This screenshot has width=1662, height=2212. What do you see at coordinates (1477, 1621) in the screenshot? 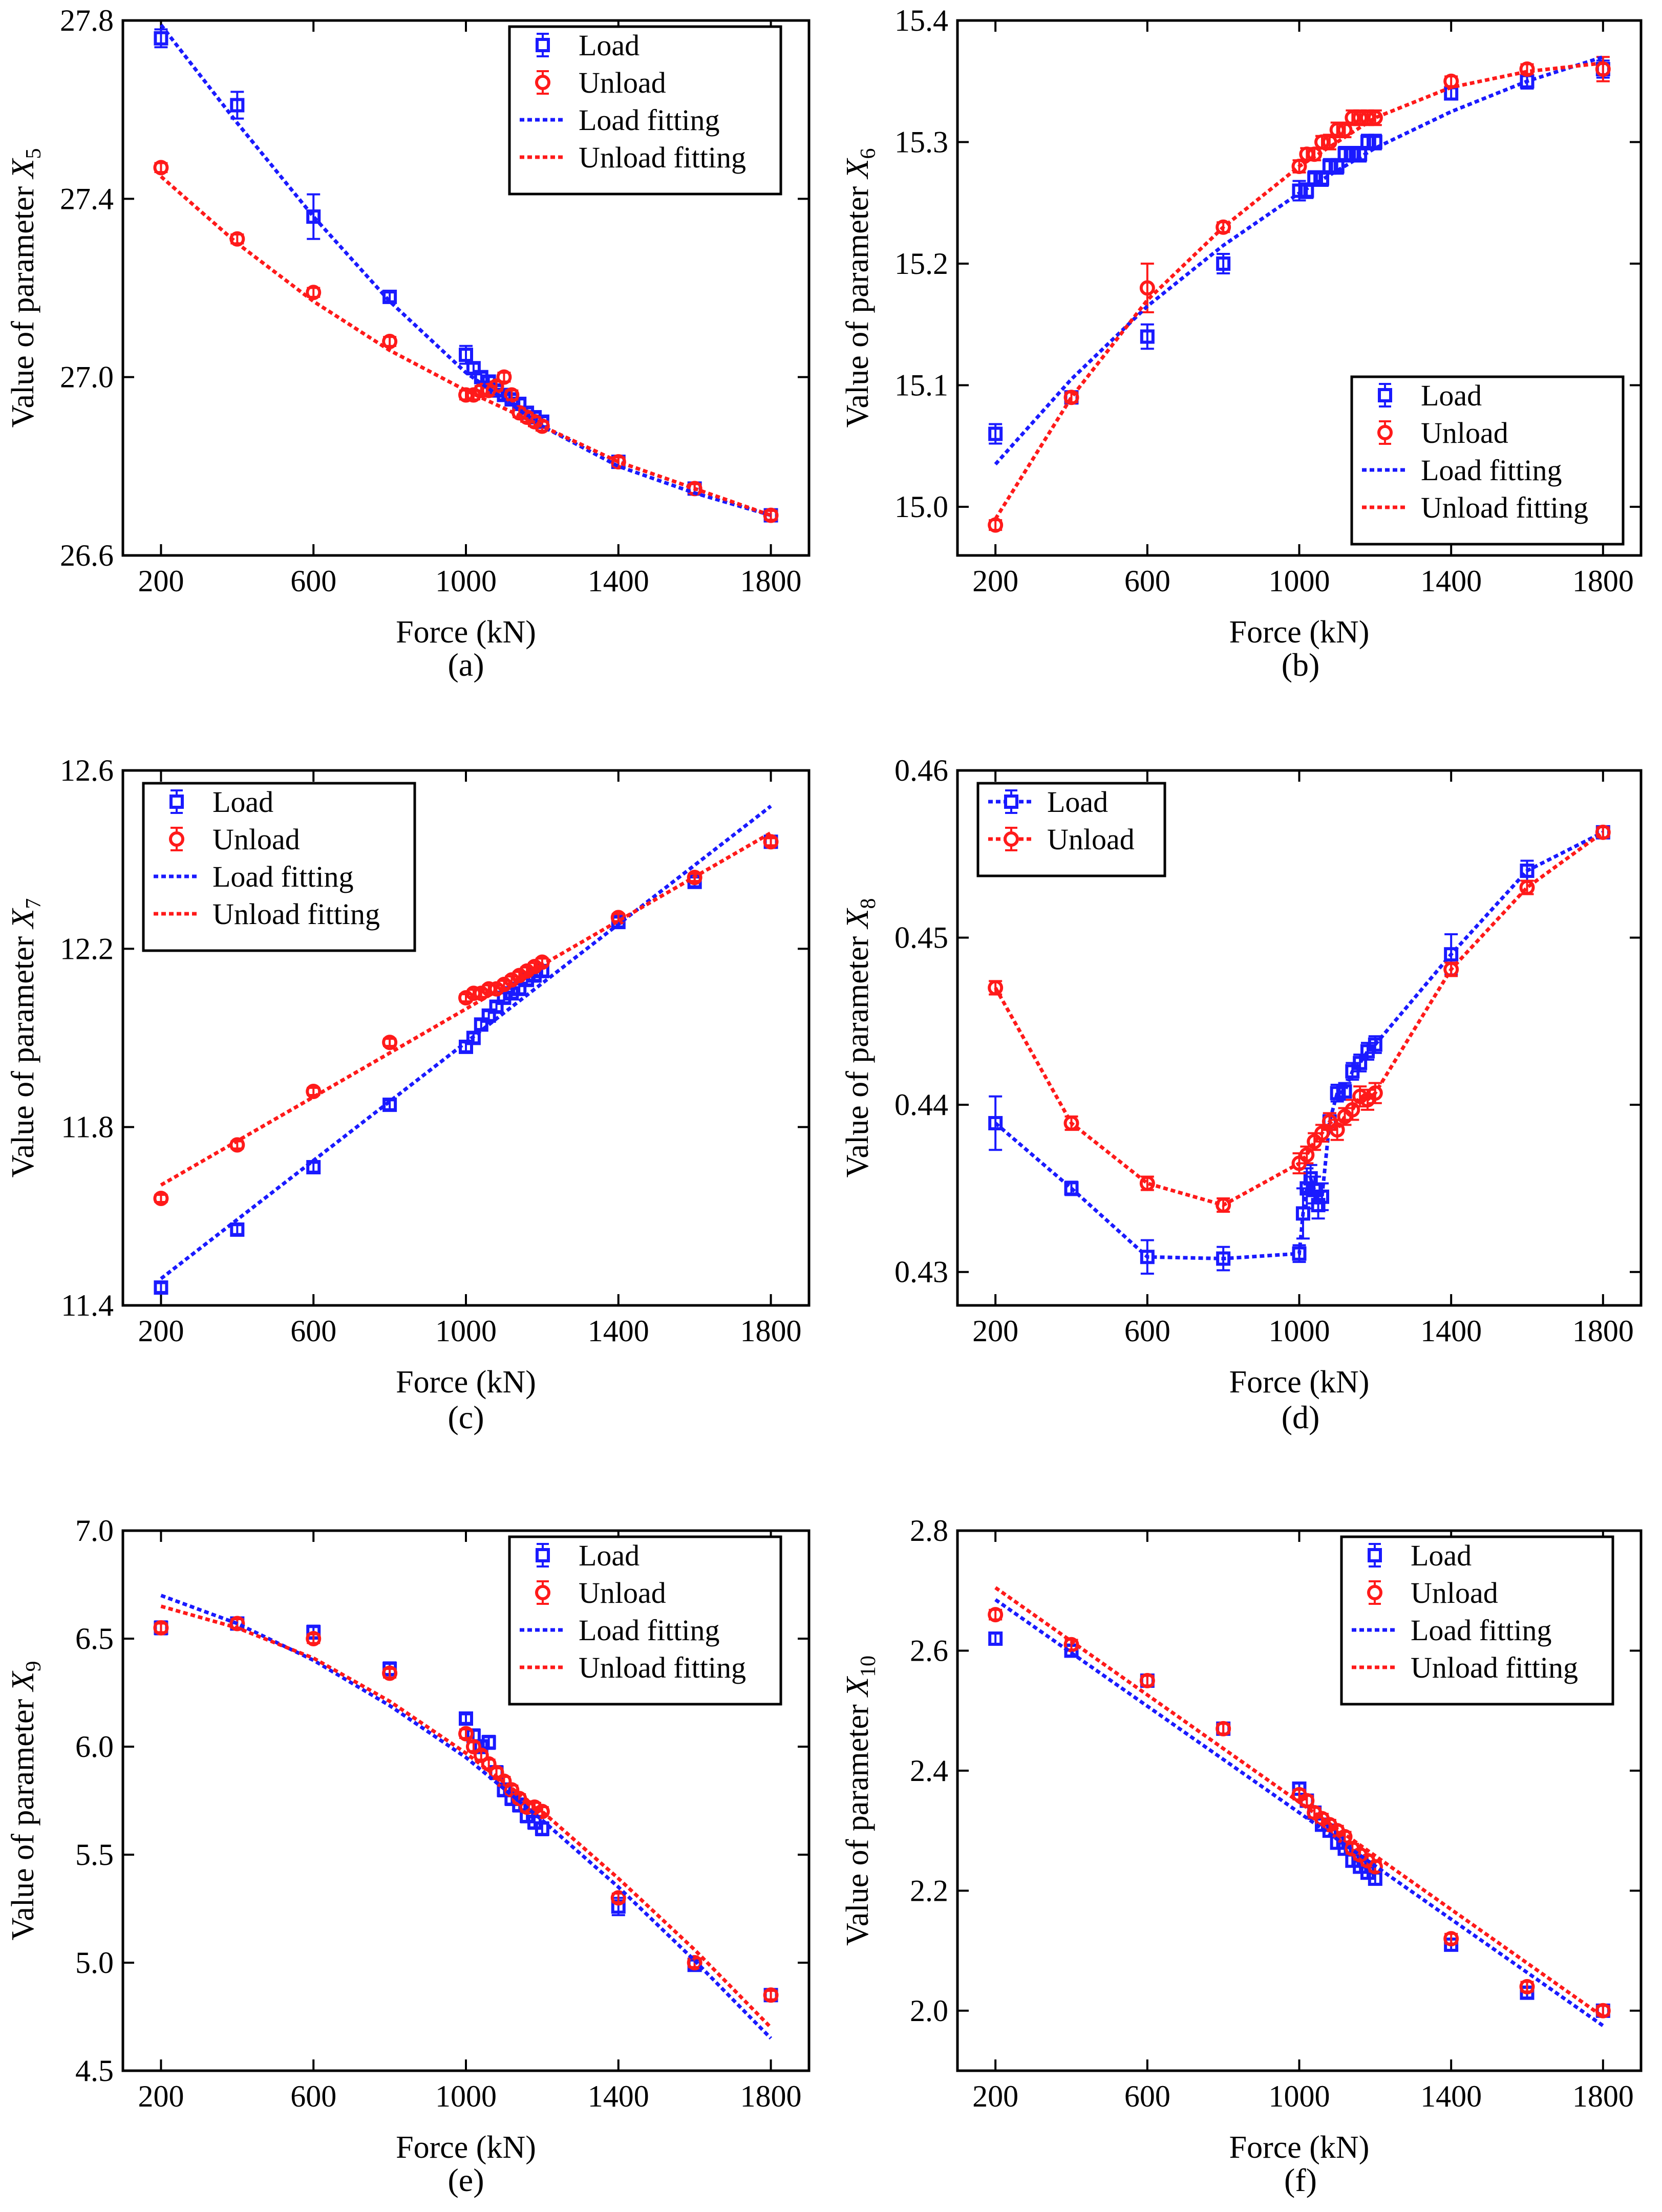
I see `legend-box` at bounding box center [1477, 1621].